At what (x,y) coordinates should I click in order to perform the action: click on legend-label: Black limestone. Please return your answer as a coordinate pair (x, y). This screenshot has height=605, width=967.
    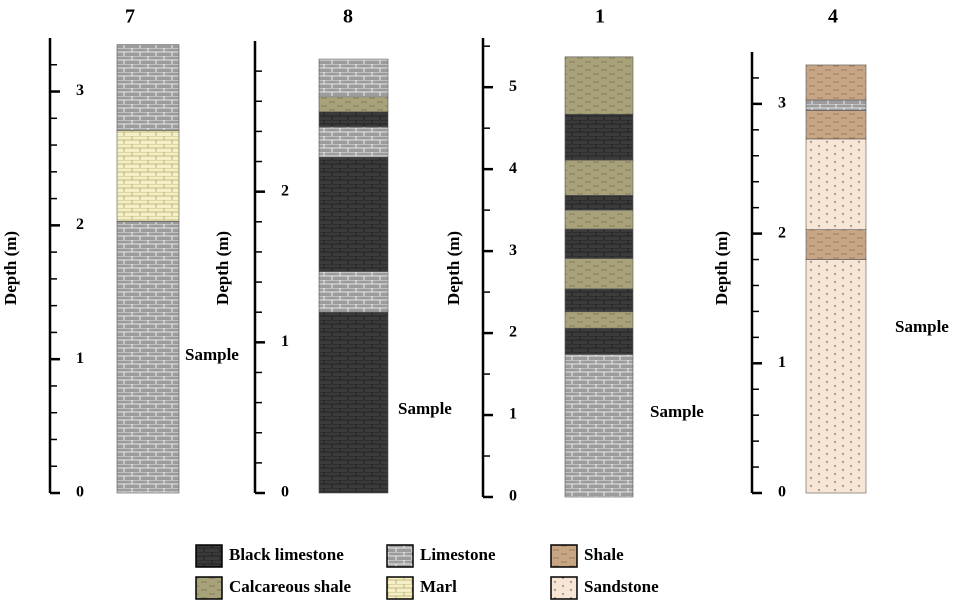
    Looking at the image, I should click on (286, 554).